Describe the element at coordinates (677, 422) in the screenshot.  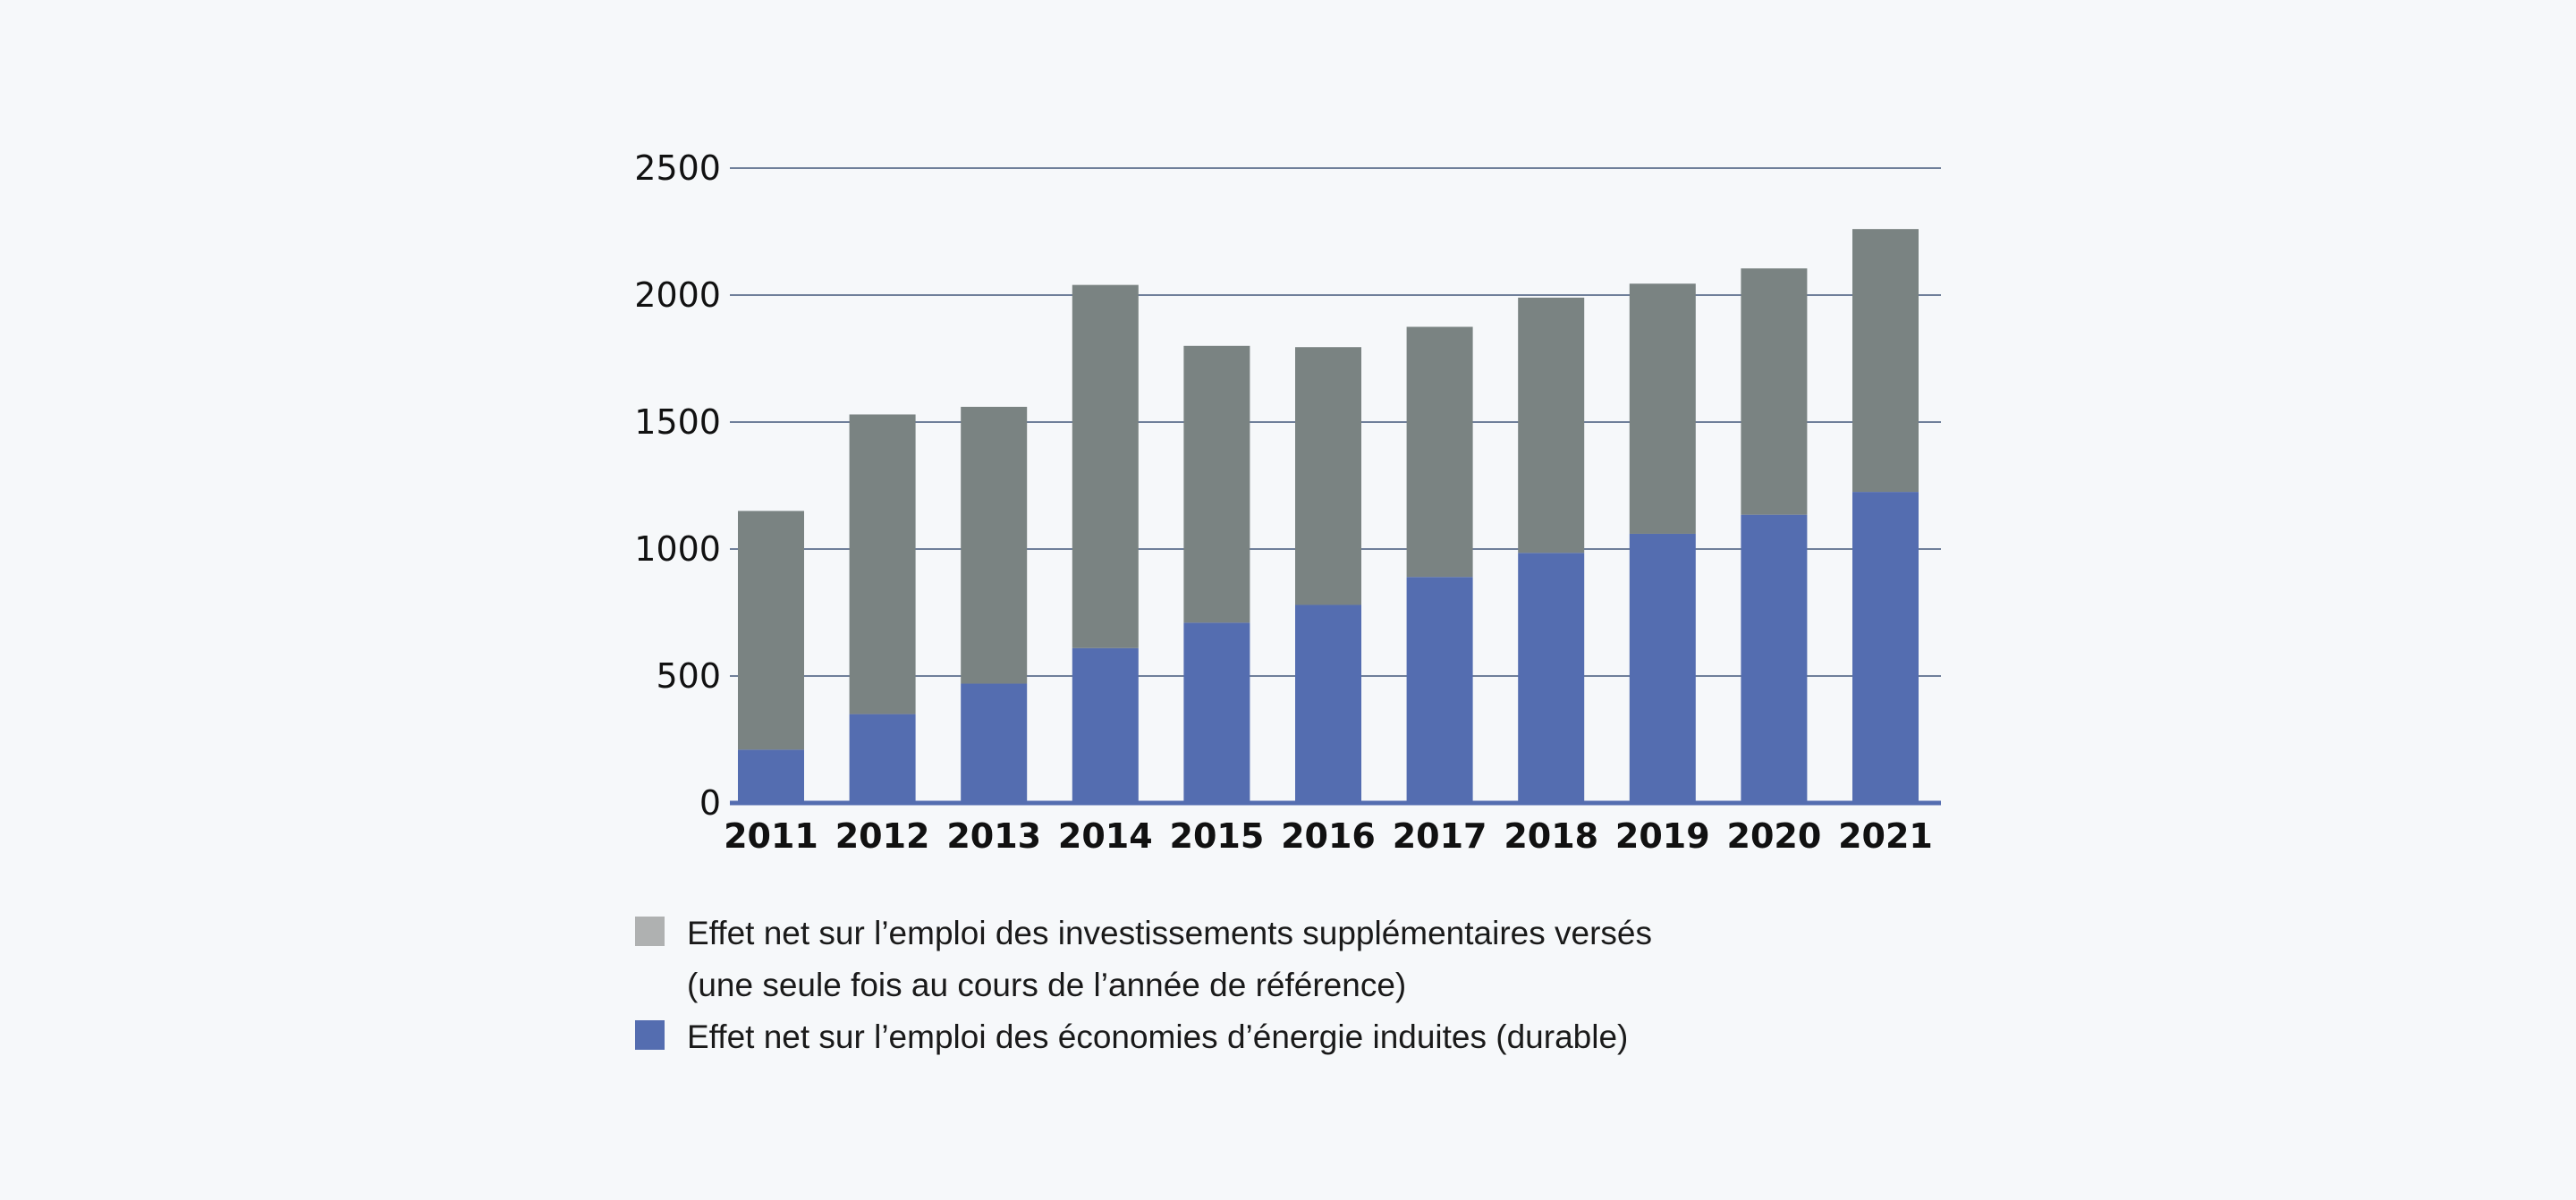
I see `y-tick-label: 1500` at that location.